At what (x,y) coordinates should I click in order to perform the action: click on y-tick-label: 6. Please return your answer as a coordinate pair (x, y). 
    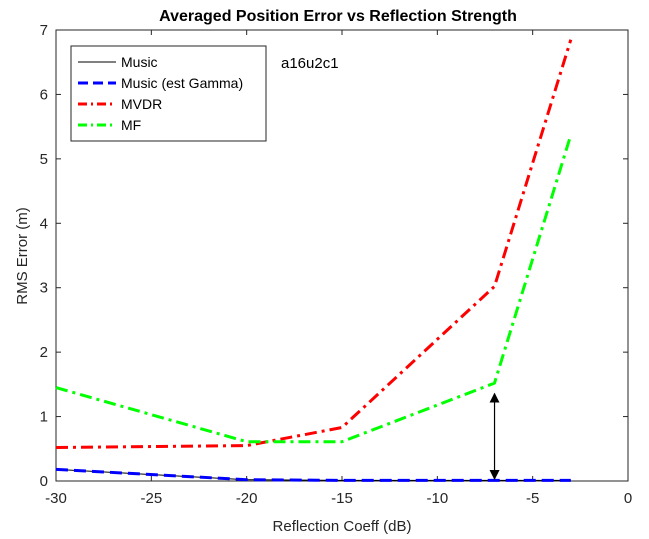
    Looking at the image, I should click on (44, 94).